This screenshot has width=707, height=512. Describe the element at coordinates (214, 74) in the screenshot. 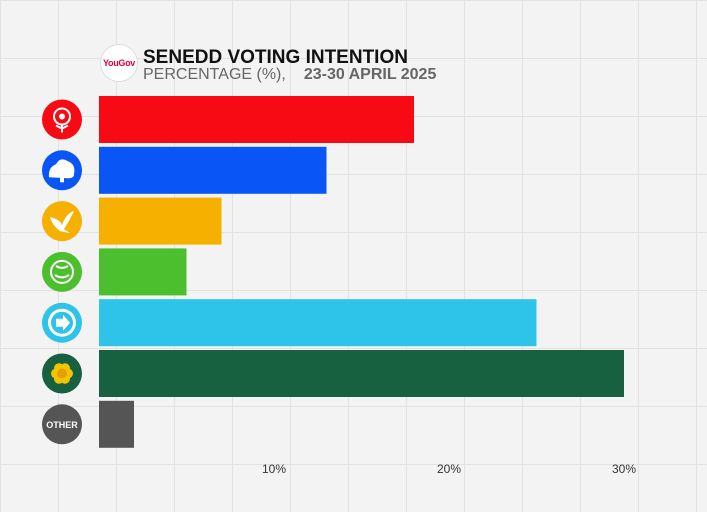

I see `subtitle-text: PERCENTAGE (%),` at that location.